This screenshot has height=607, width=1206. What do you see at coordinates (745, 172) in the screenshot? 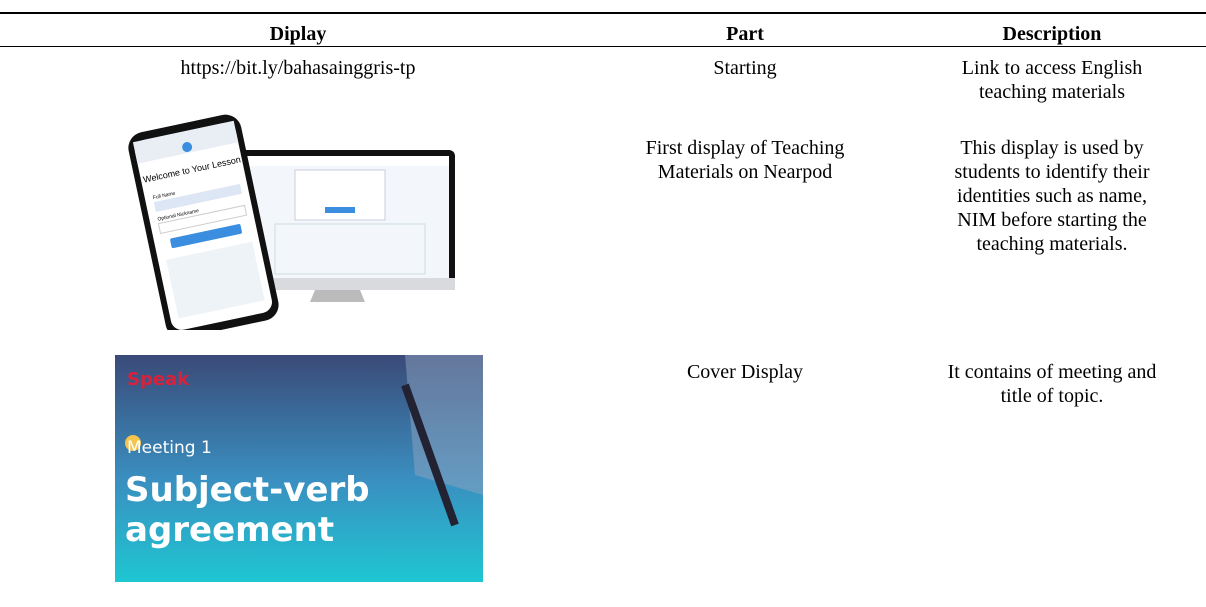
I see `text-line: Materials on Nearpod` at bounding box center [745, 172].